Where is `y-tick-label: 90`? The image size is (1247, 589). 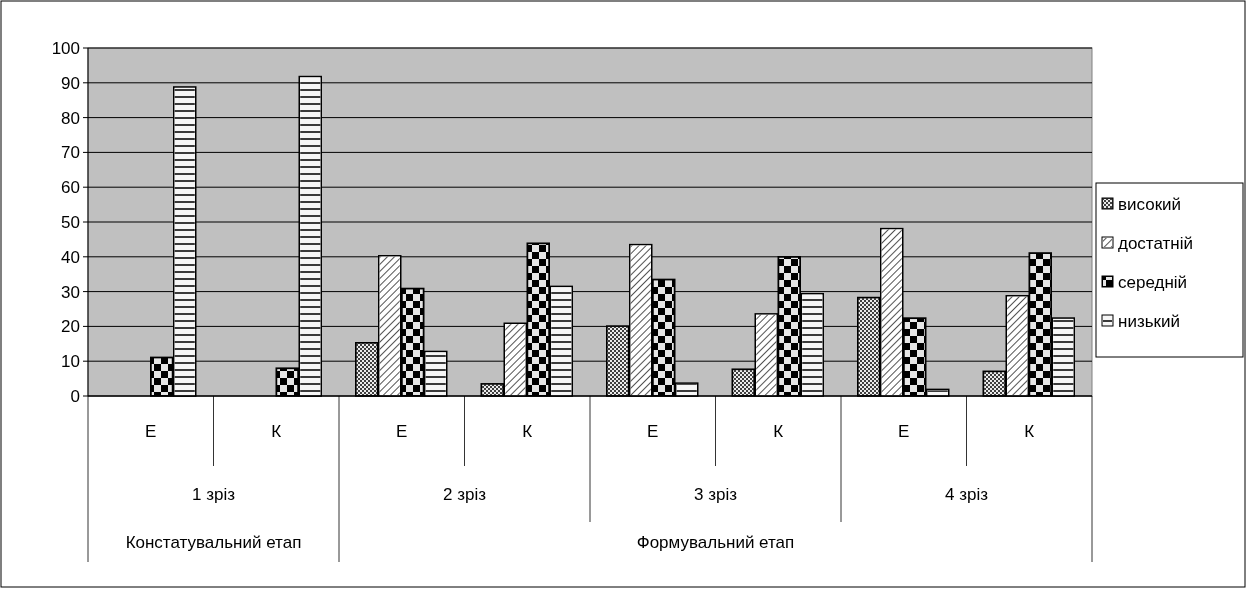 y-tick-label: 90 is located at coordinates (70, 83).